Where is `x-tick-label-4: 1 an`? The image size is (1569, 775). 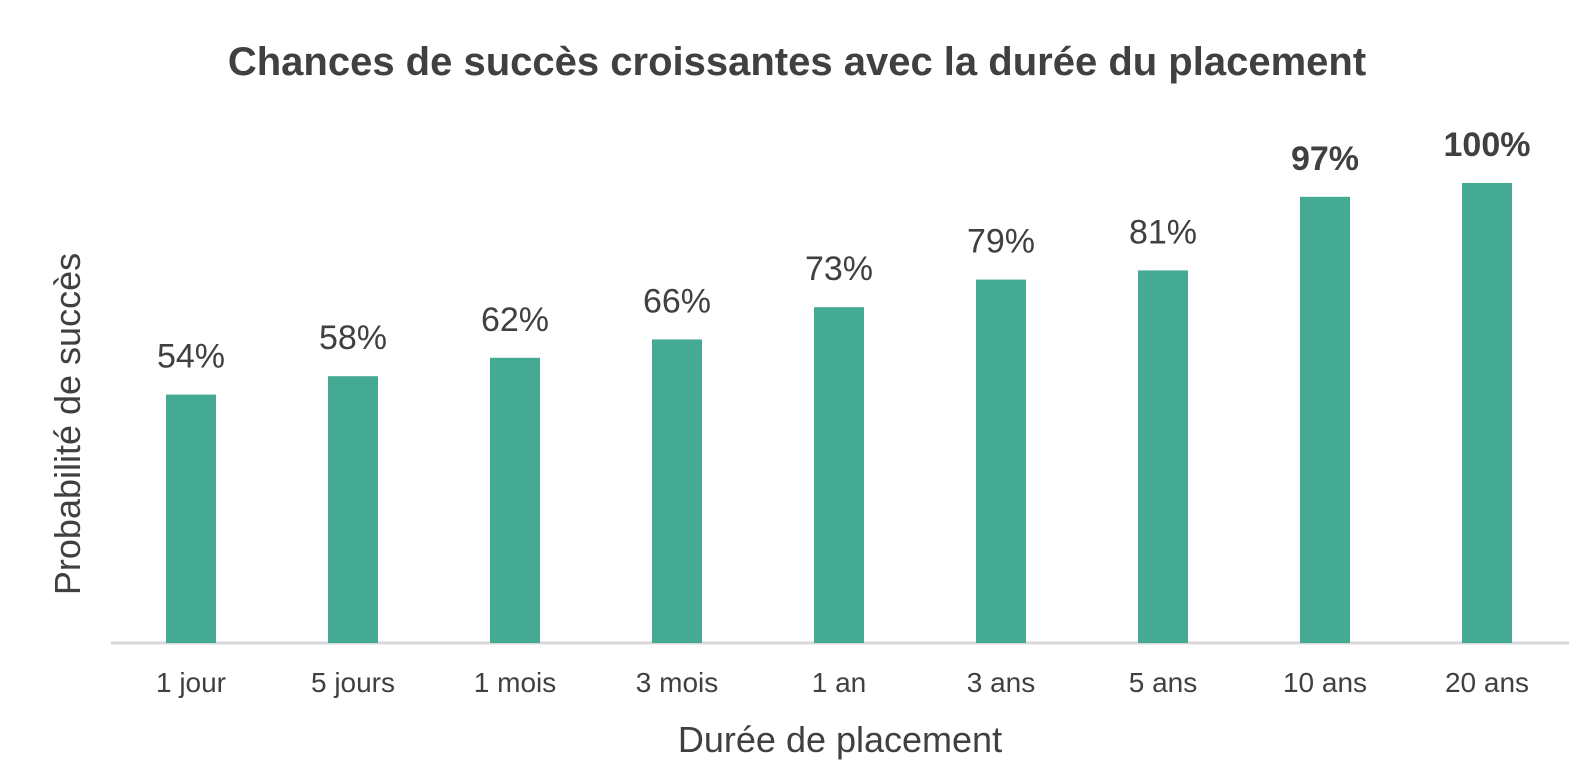 x-tick-label-4: 1 an is located at coordinates (839, 682).